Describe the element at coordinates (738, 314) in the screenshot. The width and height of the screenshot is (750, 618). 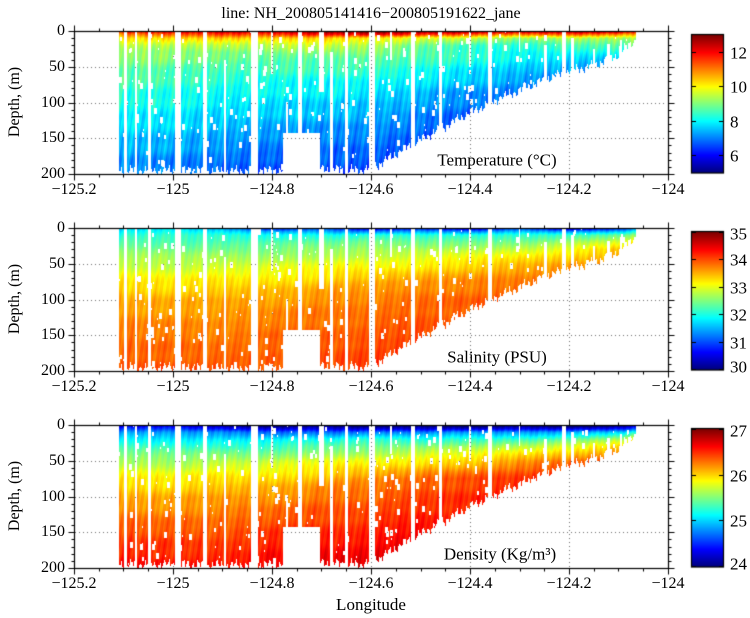
I see `colorbar-tick-label: 32` at that location.